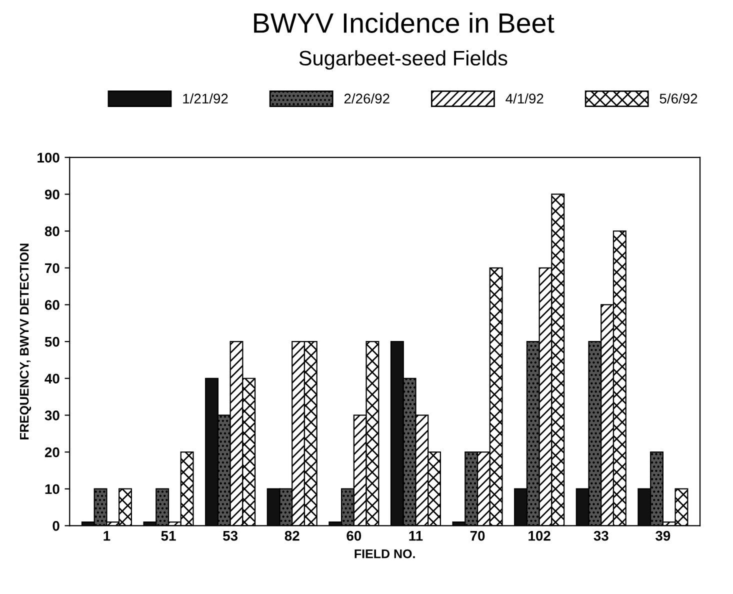 This screenshot has height=594, width=733. What do you see at coordinates (601, 535) in the screenshot?
I see `x-tick-label: 33` at bounding box center [601, 535].